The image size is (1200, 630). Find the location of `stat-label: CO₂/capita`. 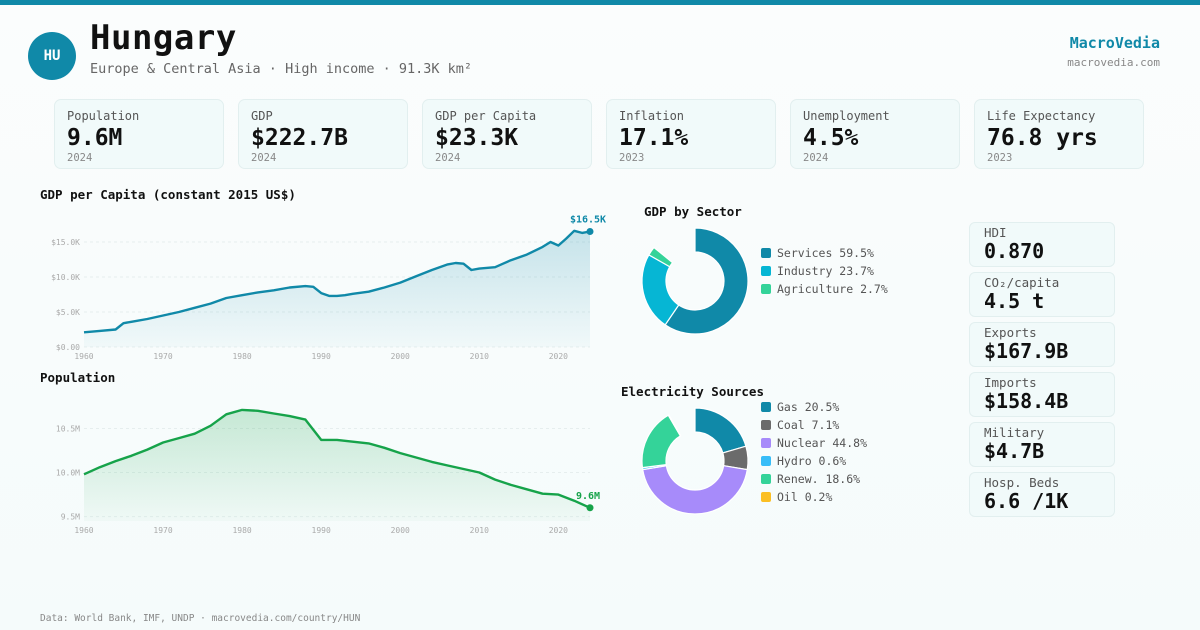

stat-label: CO₂/capita is located at coordinates (1022, 282).